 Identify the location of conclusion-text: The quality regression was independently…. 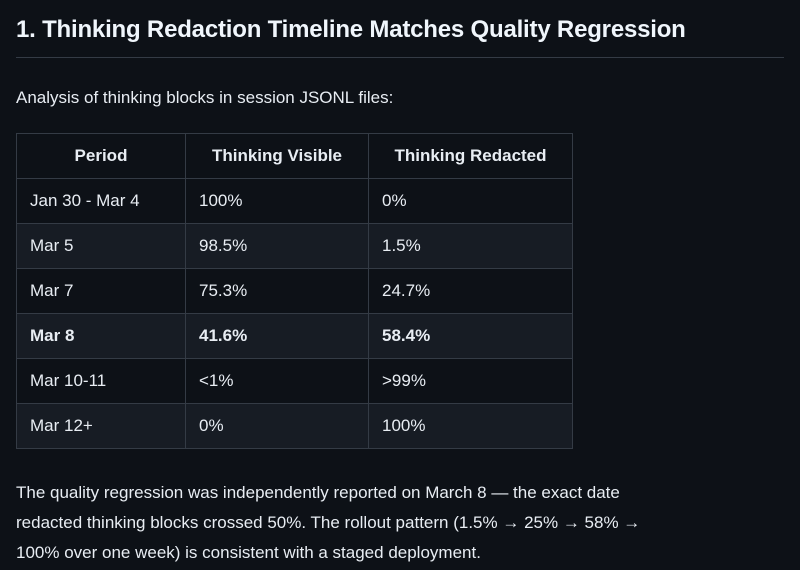
(328, 522).